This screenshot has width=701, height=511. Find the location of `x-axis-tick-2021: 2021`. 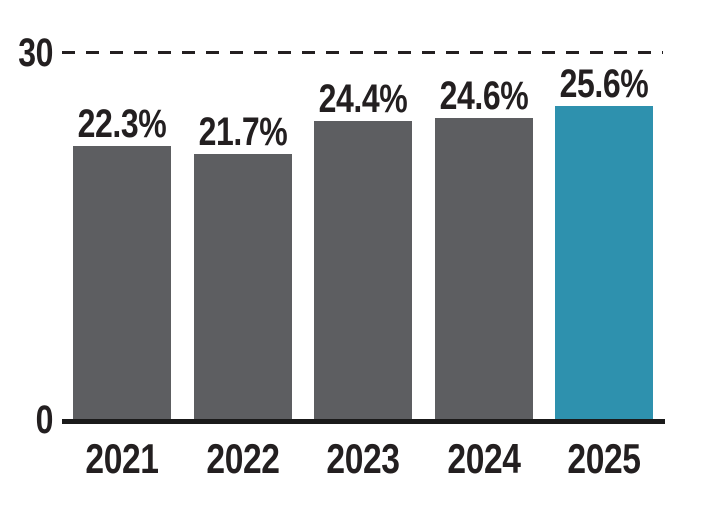

x-axis-tick-2021: 2021 is located at coordinates (122, 458).